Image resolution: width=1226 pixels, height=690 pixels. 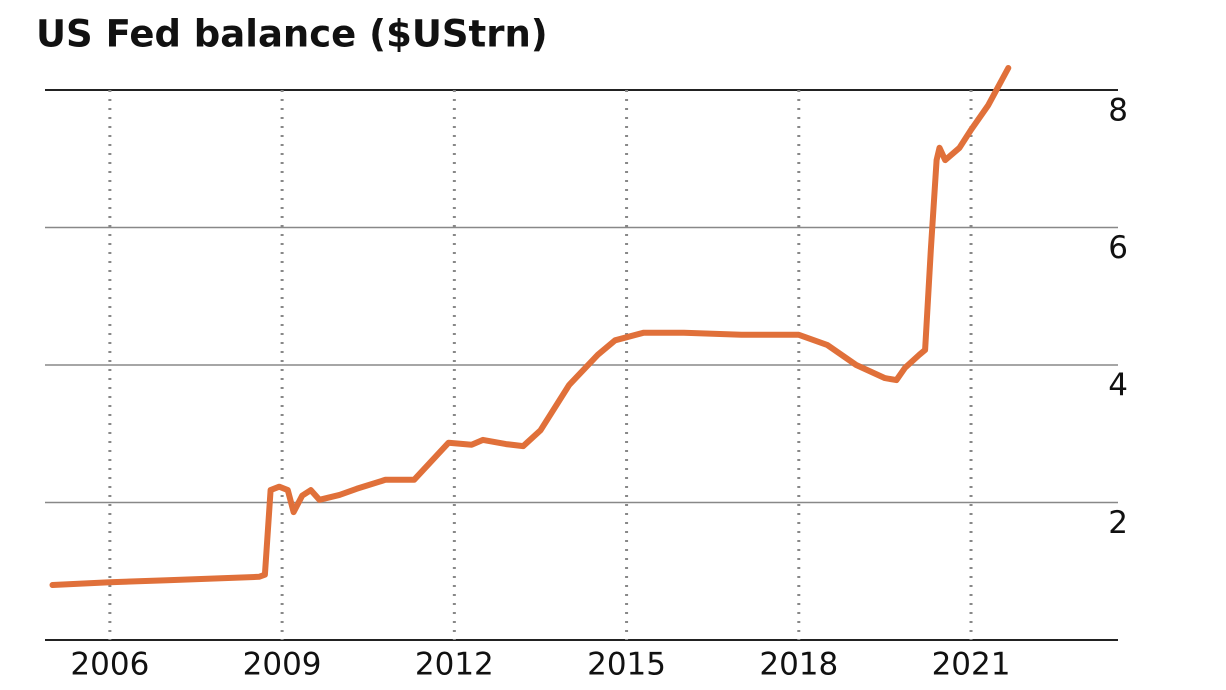 What do you see at coordinates (1118, 111) in the screenshot?
I see `y-tick-label: 8` at bounding box center [1118, 111].